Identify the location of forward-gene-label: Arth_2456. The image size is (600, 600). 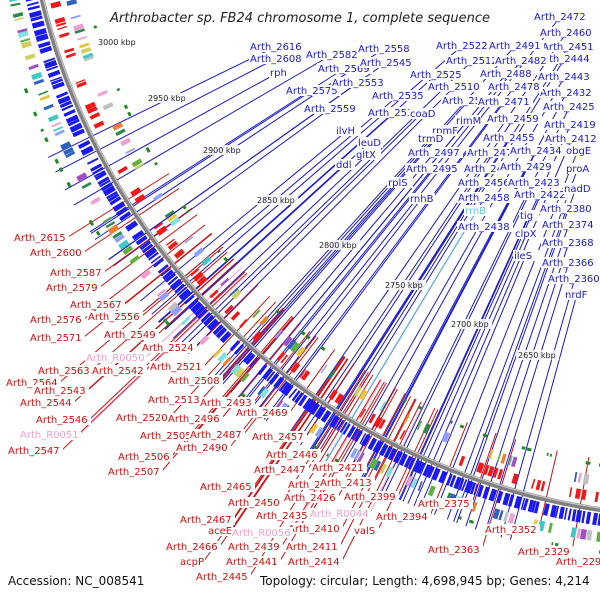
(484, 183).